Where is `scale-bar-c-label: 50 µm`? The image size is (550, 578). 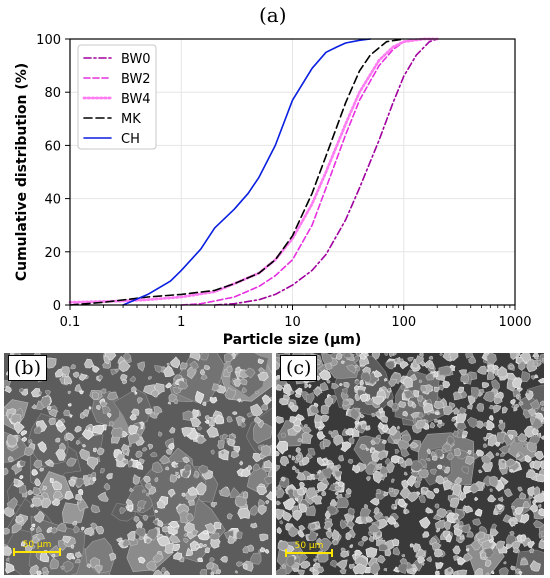 scale-bar-c-label: 50 µm is located at coordinates (309, 546).